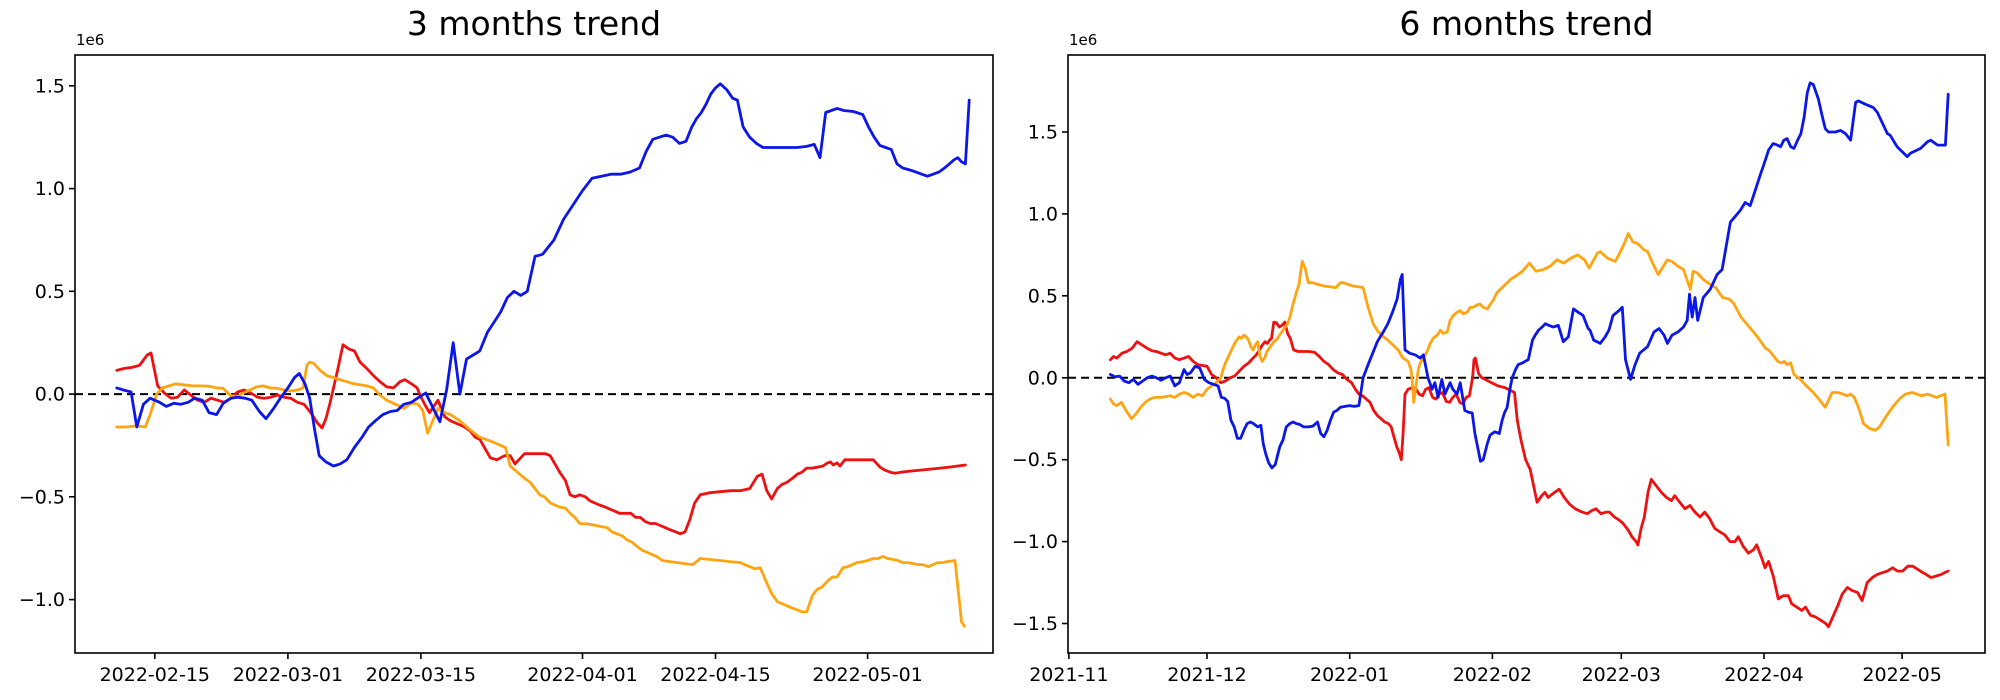  What do you see at coordinates (90, 40) in the screenshot?
I see `y-axis-offset-label-left: 1e6` at bounding box center [90, 40].